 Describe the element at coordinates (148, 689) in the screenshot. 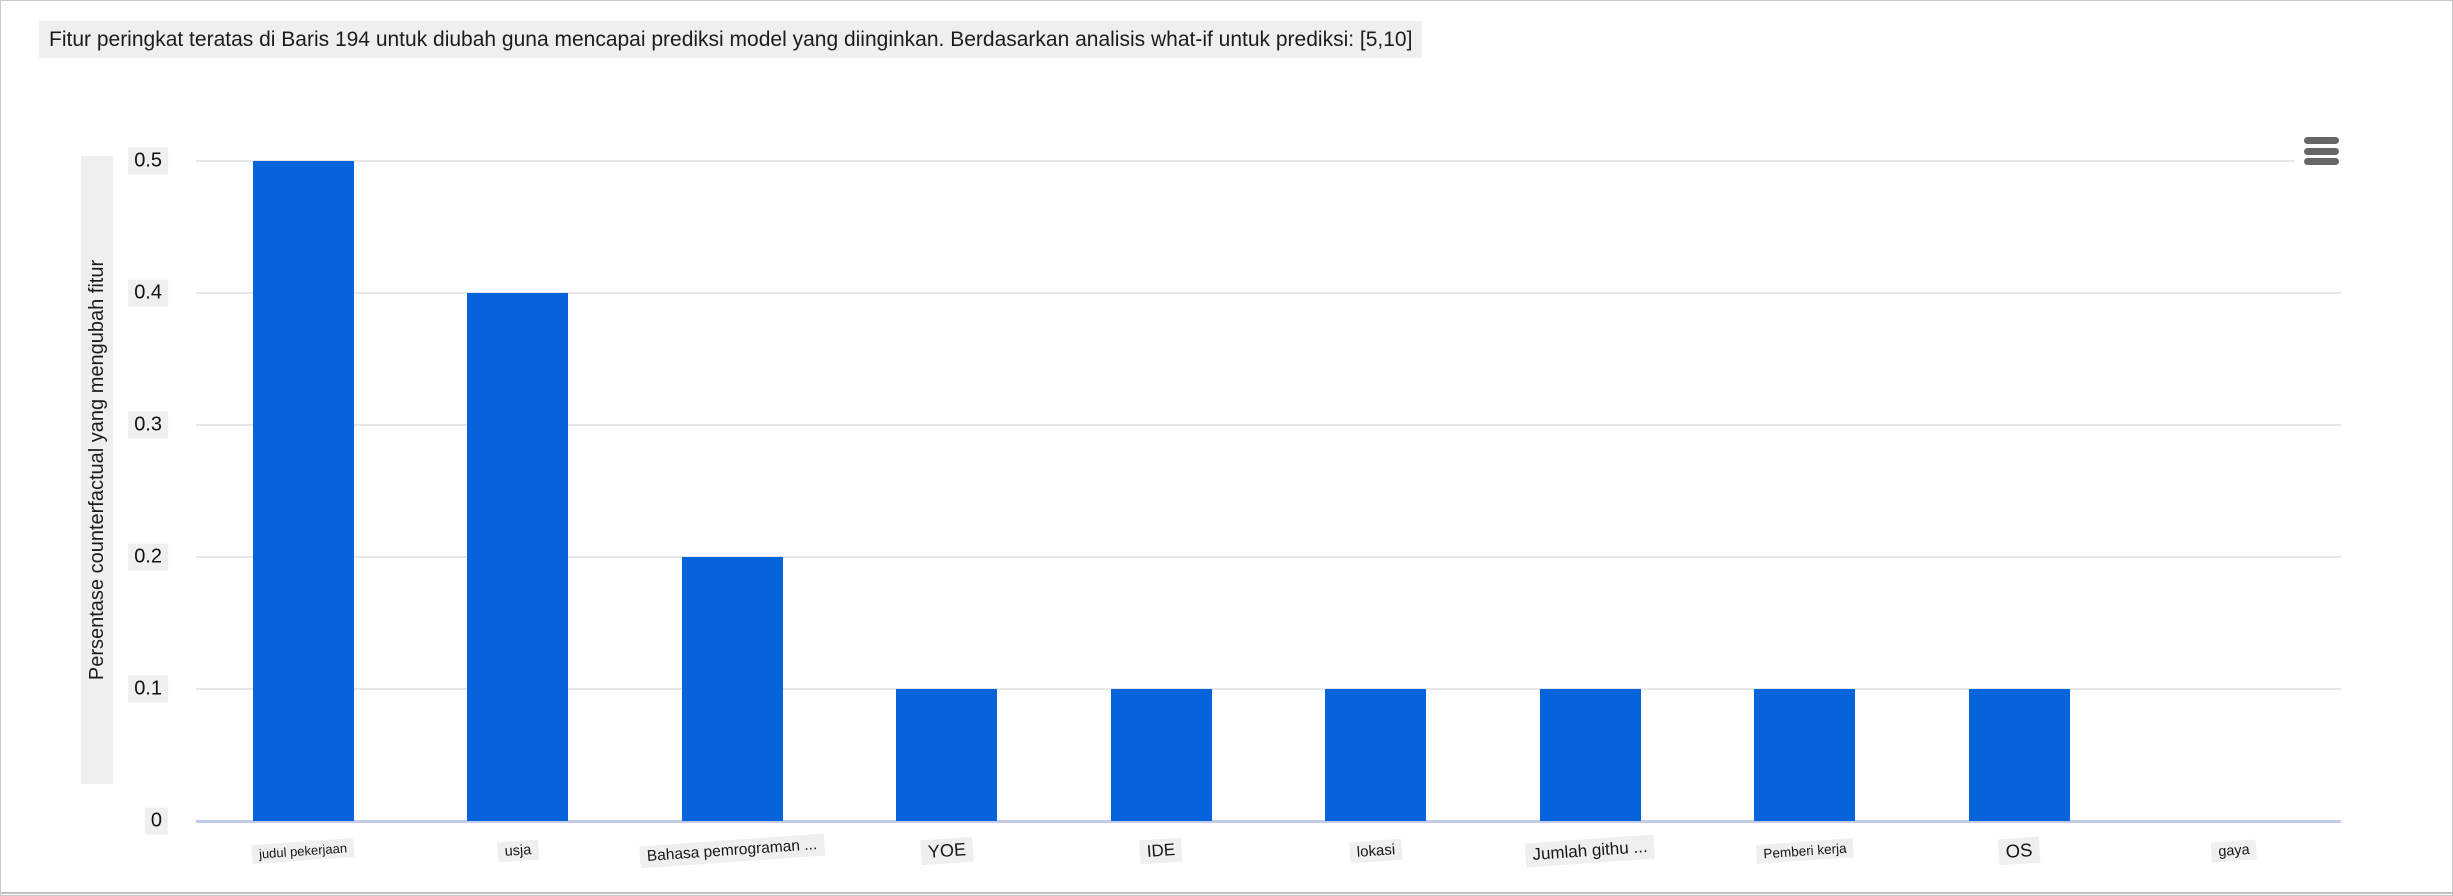

I see `y-tick-label: 0.1` at that location.